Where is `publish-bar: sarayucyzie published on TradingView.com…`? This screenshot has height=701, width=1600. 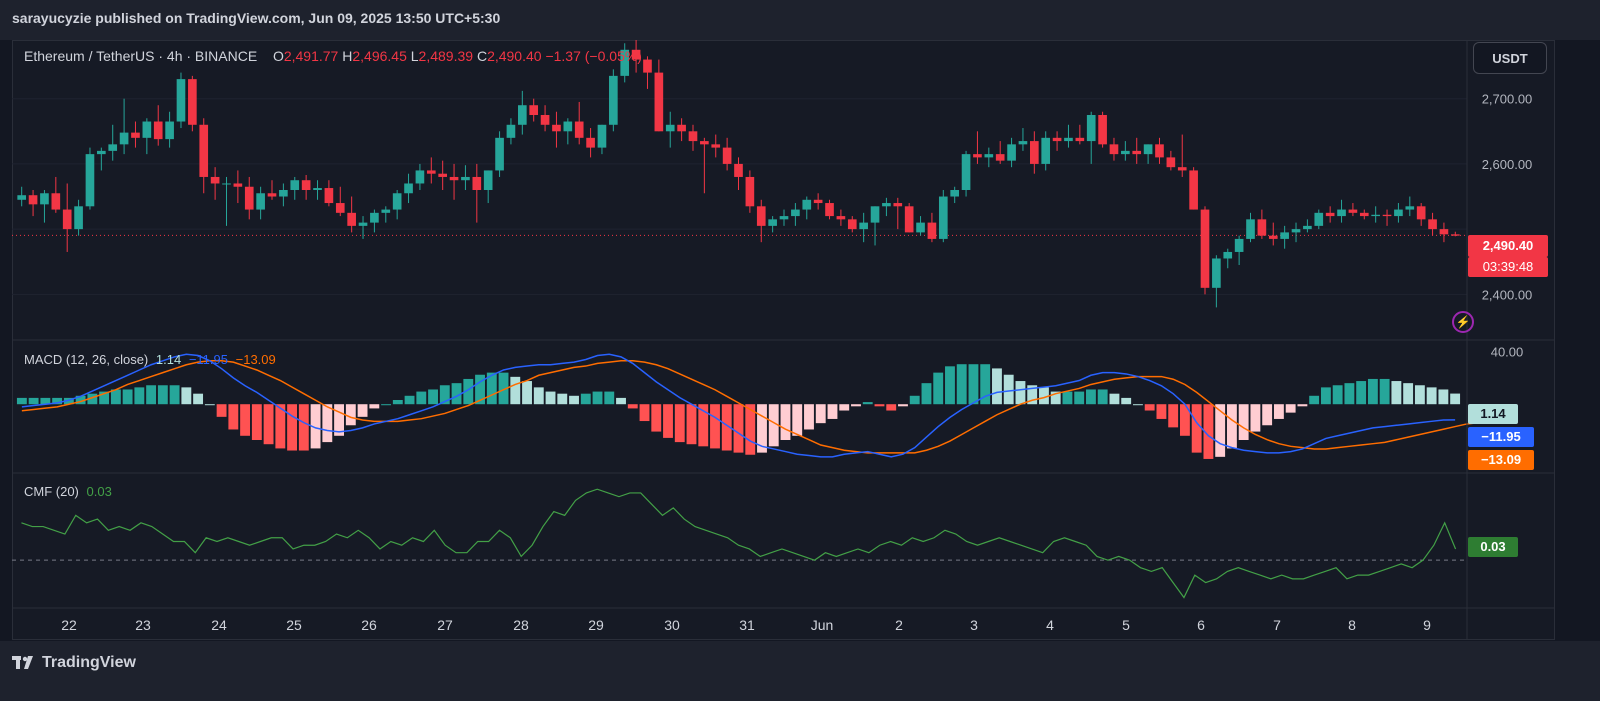
publish-bar: sarayucyzie published on TradingView.com… is located at coordinates (800, 20).